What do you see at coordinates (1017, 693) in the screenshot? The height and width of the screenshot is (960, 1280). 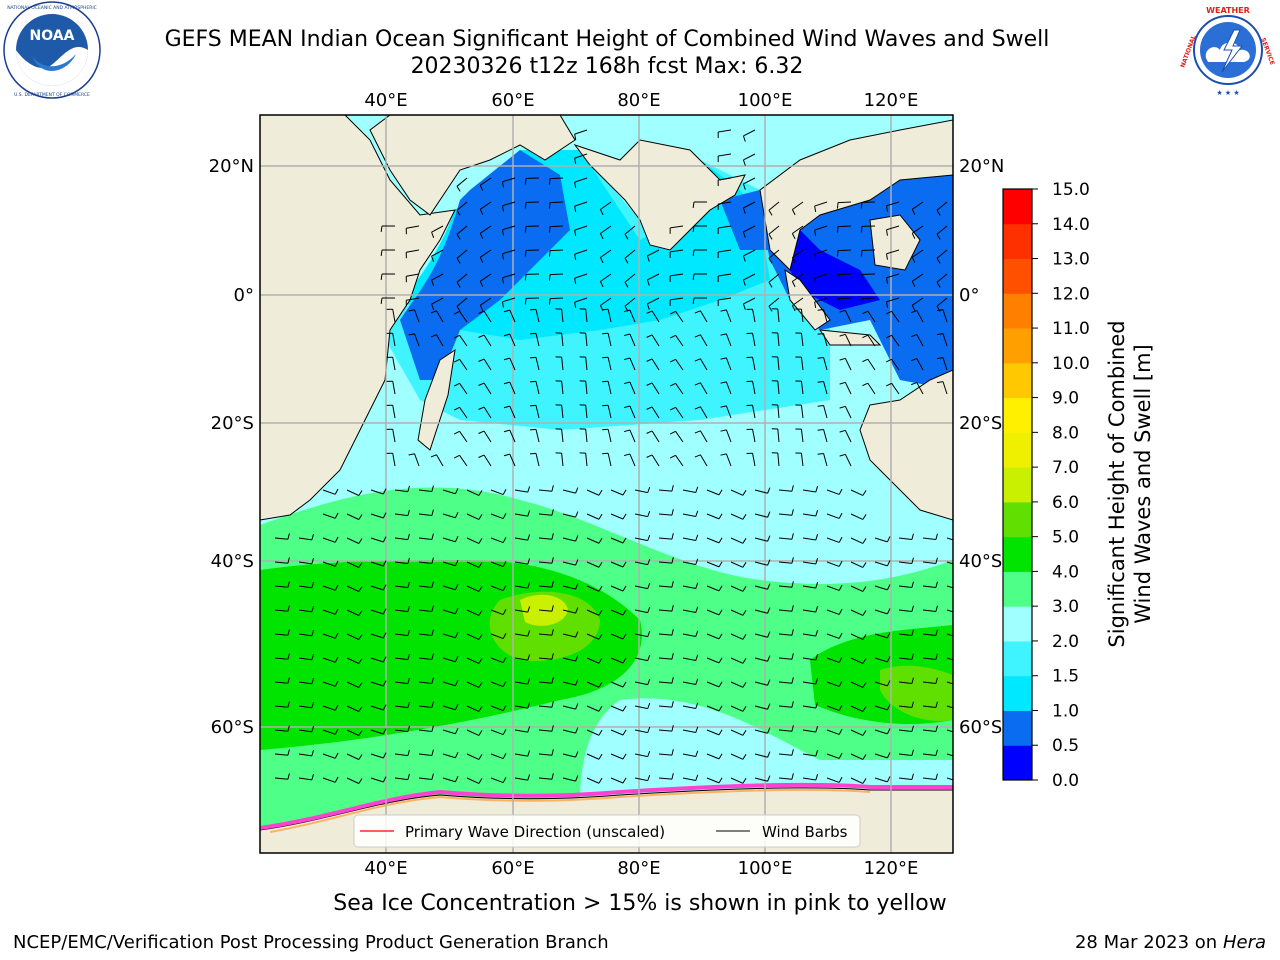 I see `colorbar-segment` at bounding box center [1017, 693].